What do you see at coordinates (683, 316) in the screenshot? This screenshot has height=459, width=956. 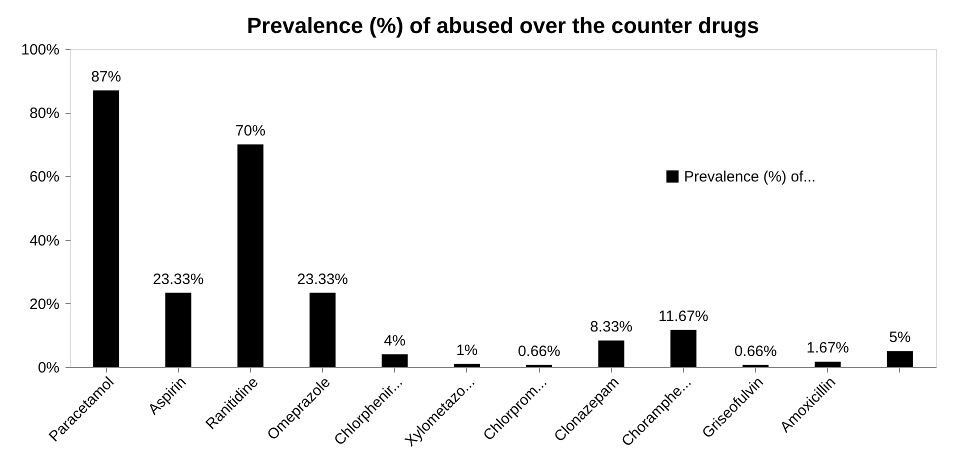 I see `data-label: 11.67%` at bounding box center [683, 316].